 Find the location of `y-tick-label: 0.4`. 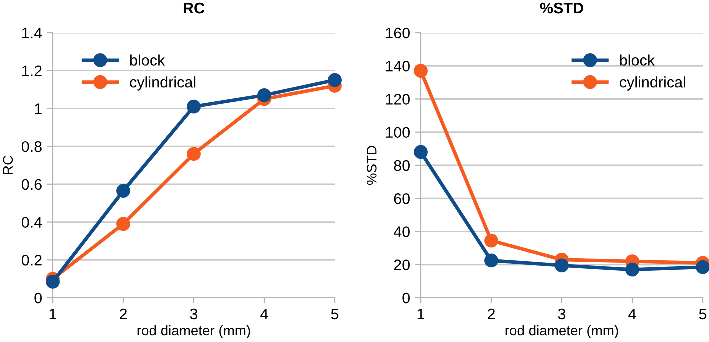

y-tick-label: 0.4 is located at coordinates (32, 222).